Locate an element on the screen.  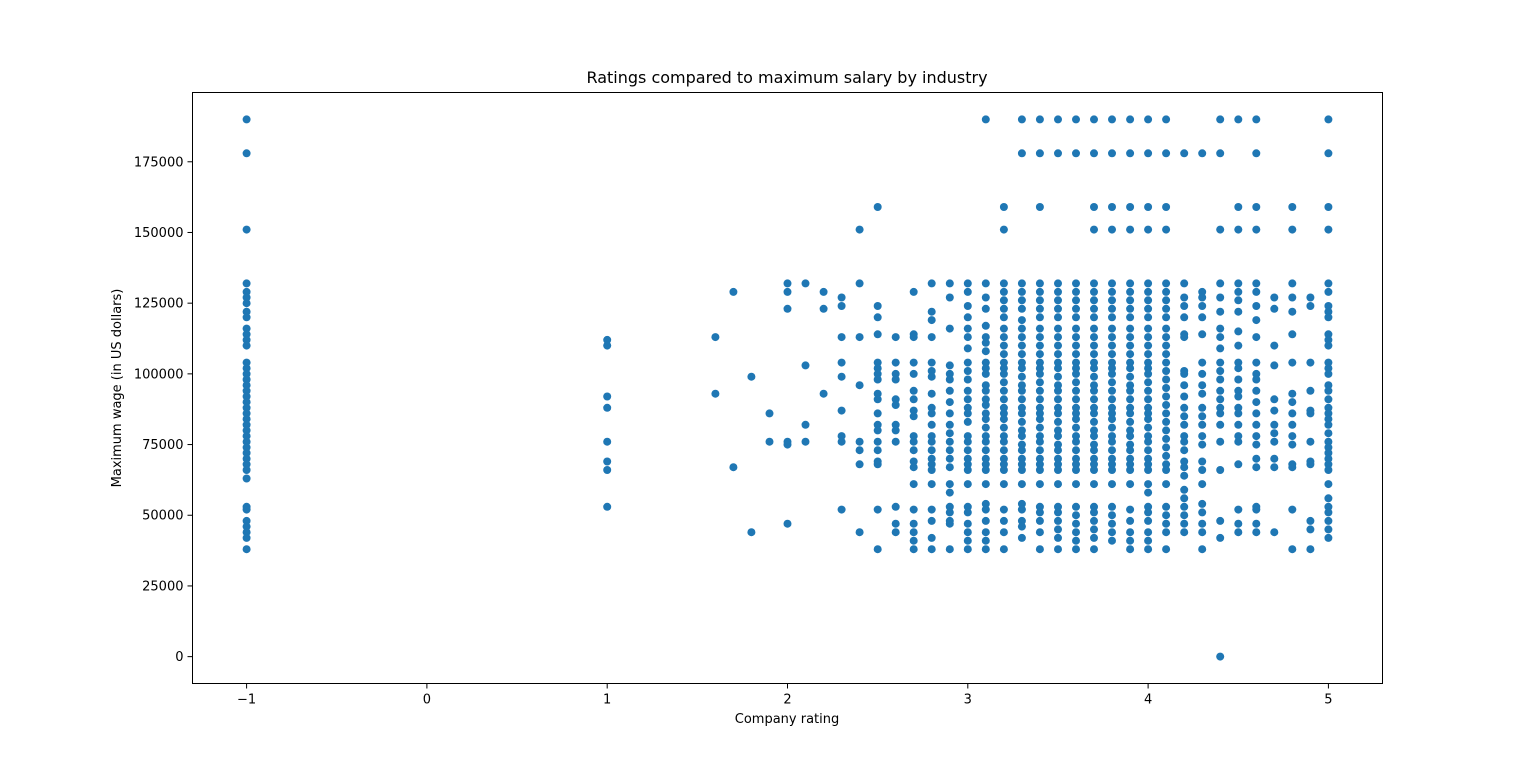
y-tick-label: 75000 is located at coordinates (162, 445).